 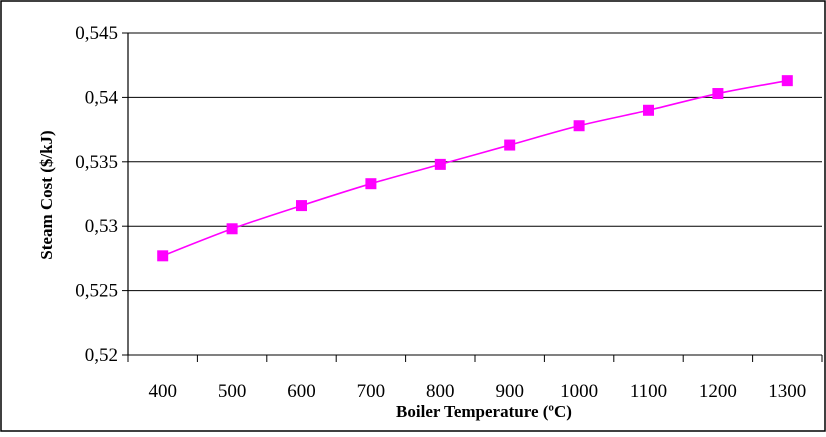 I want to click on x-tick-label: 1300, so click(x=787, y=391).